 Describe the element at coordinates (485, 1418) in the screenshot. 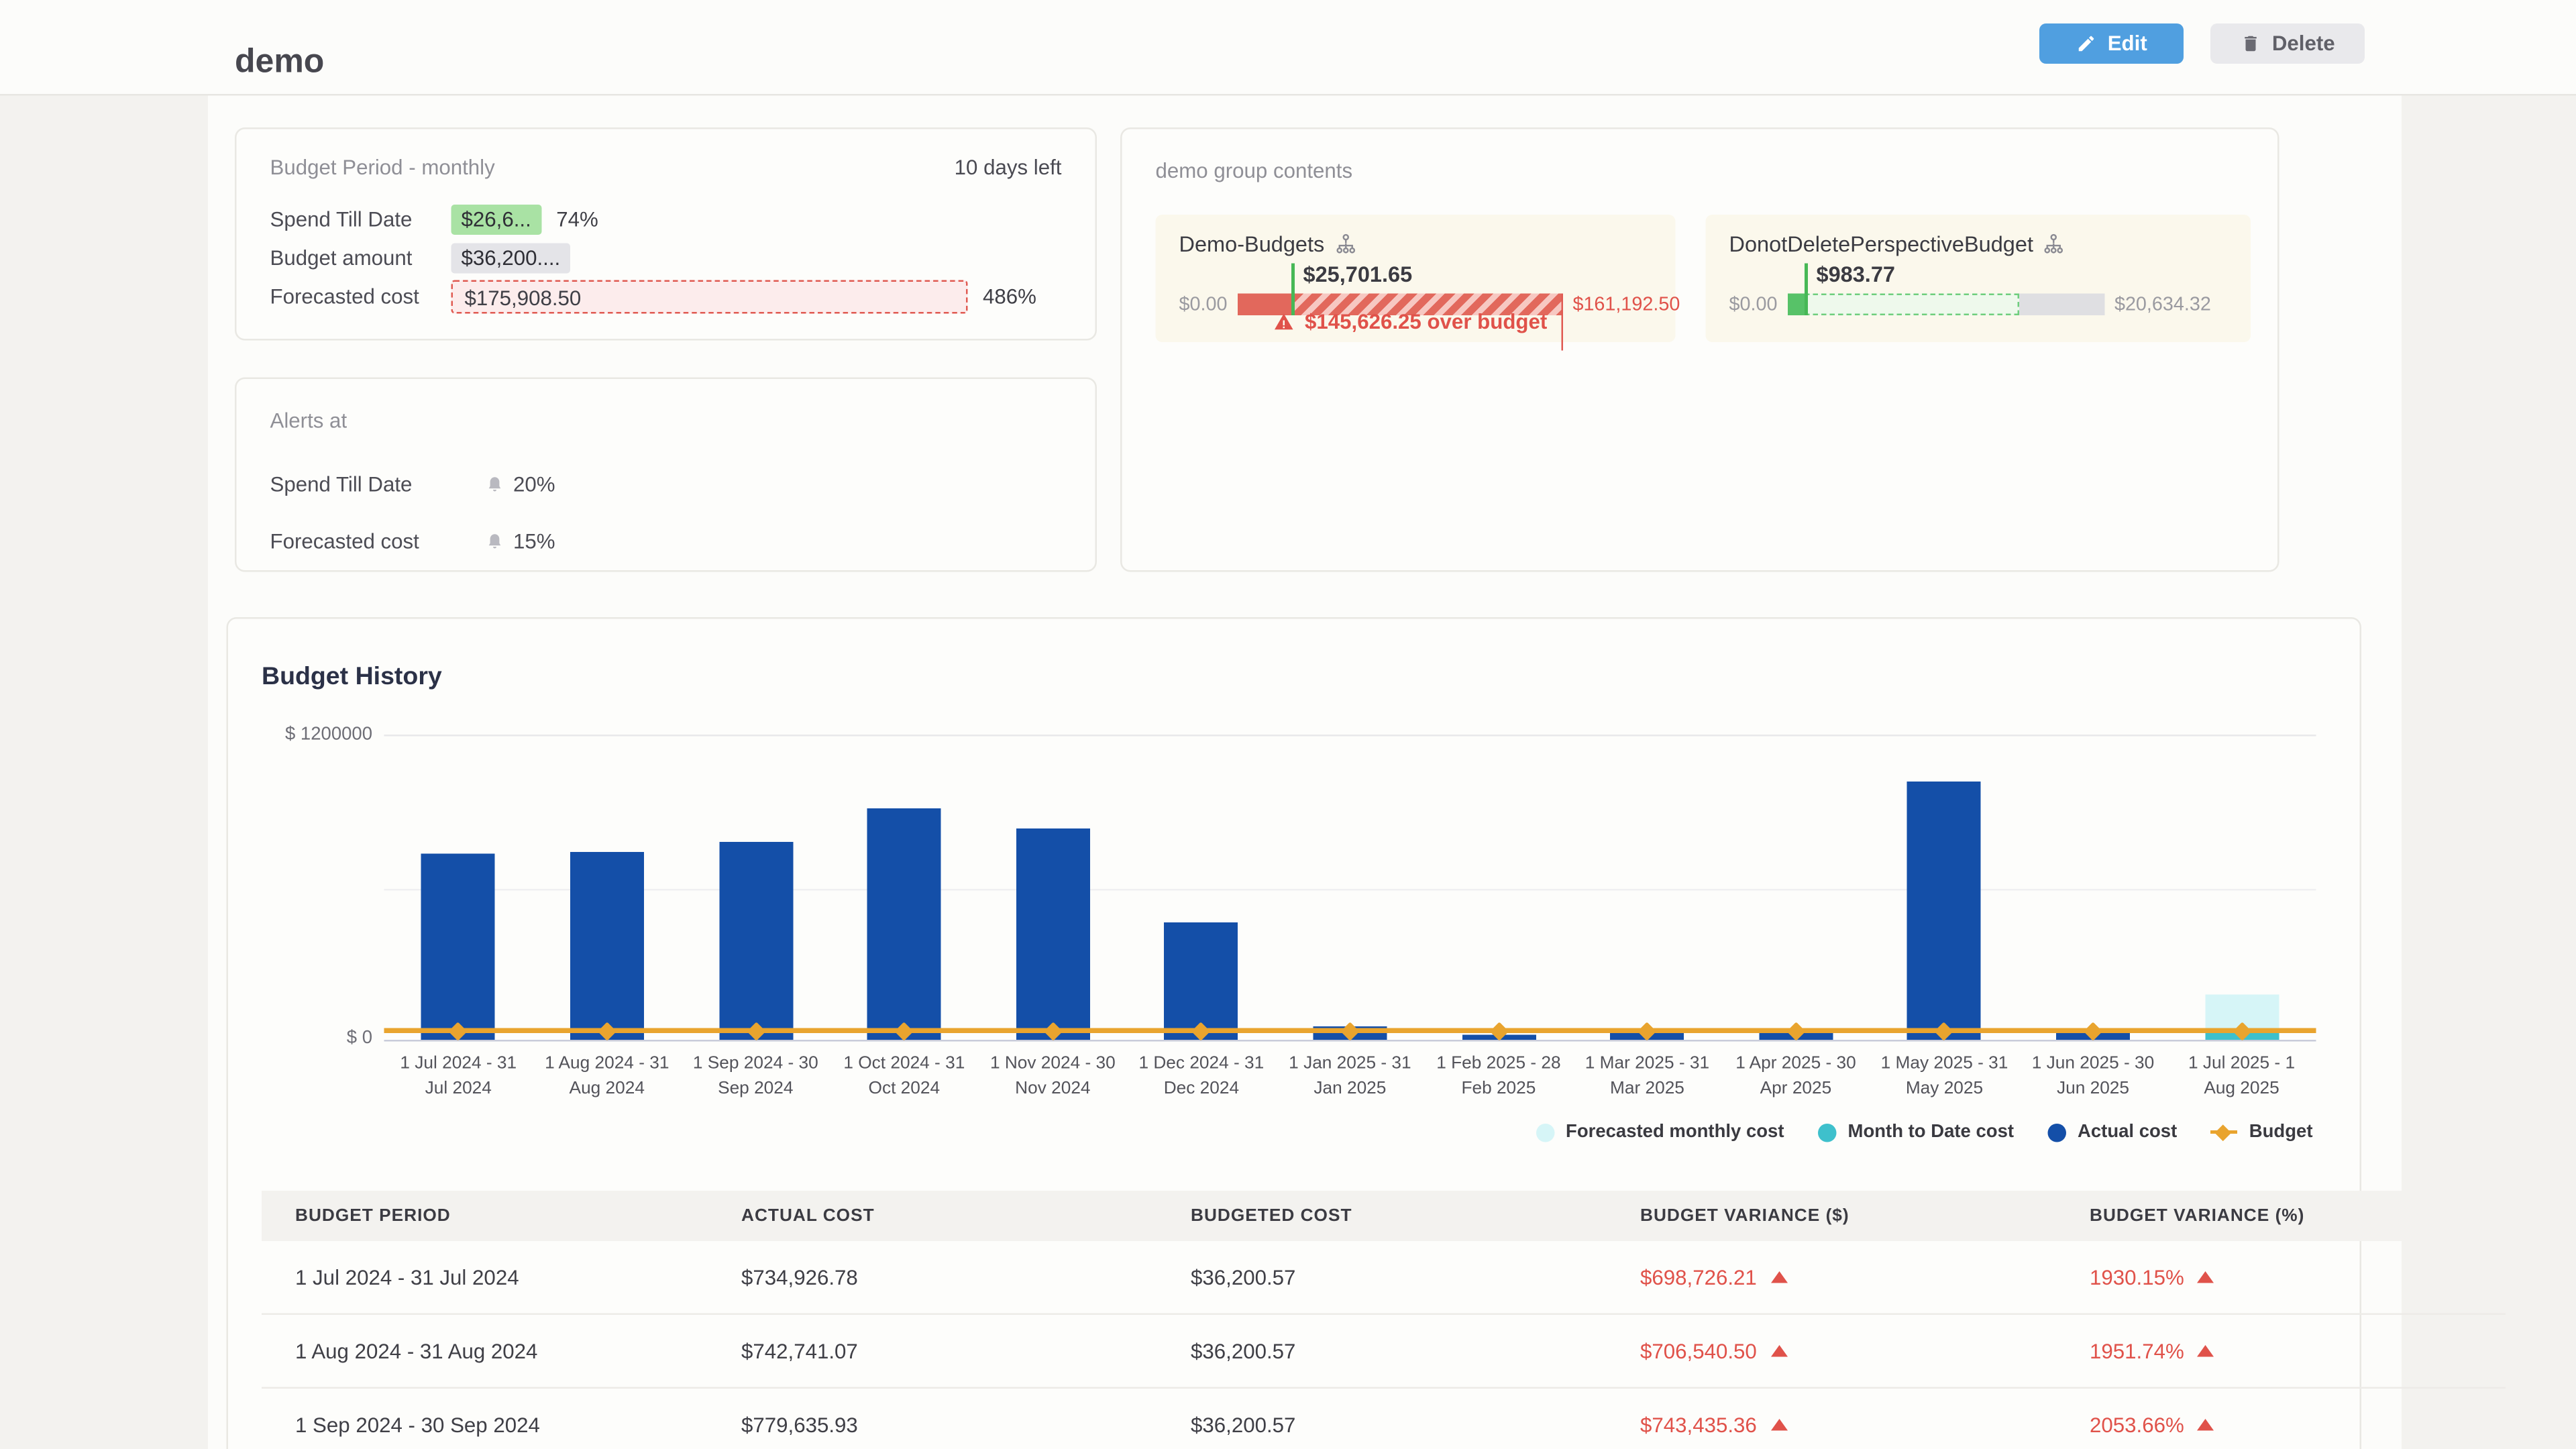

I see `table-cell: 1 Sep 2024 - 30 Sep 2024` at that location.